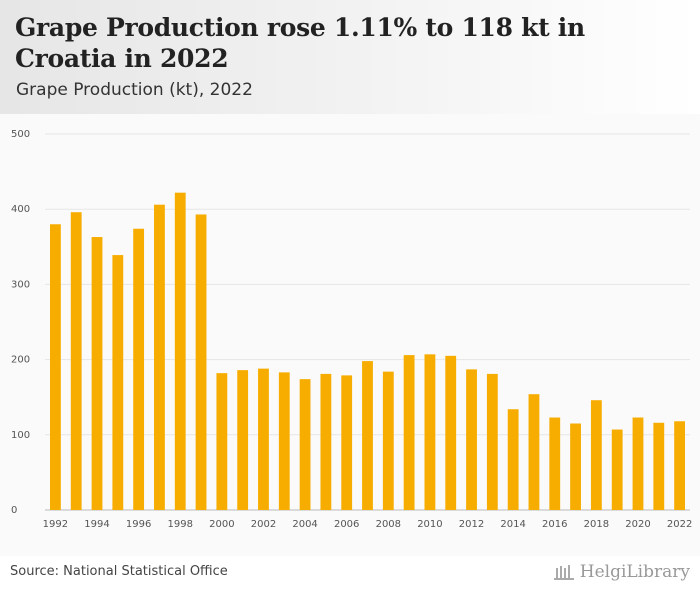 This screenshot has height=596, width=700. Describe the element at coordinates (221, 524) in the screenshot. I see `x-tick-label: 2000` at that location.